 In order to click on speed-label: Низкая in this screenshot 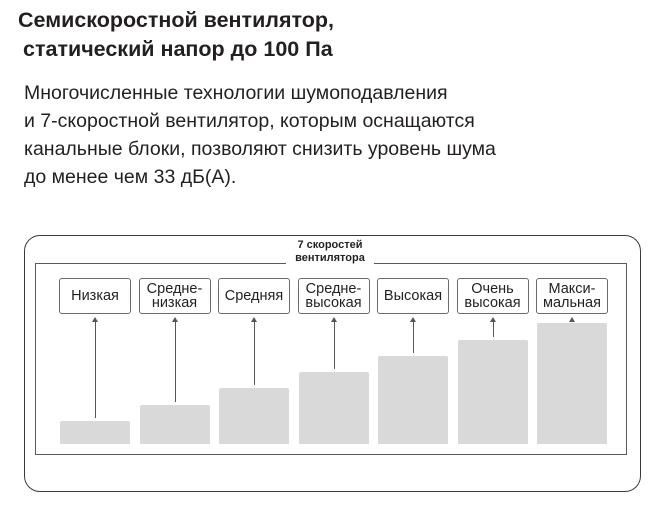, I will do `click(95, 296)`.